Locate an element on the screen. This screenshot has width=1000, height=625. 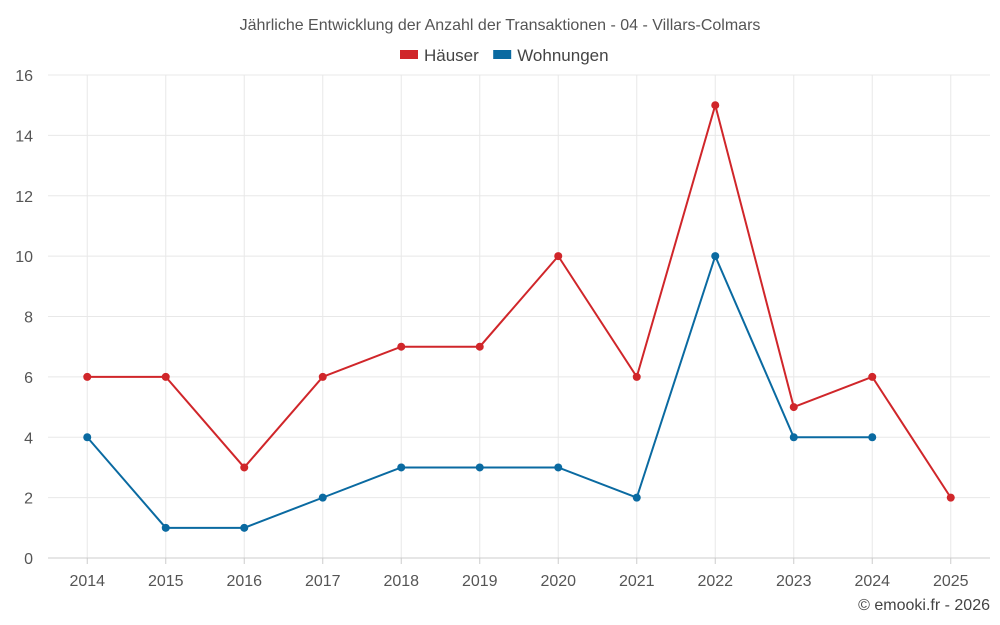
credit-text: © emooki.fr - 2026 is located at coordinates (924, 605).